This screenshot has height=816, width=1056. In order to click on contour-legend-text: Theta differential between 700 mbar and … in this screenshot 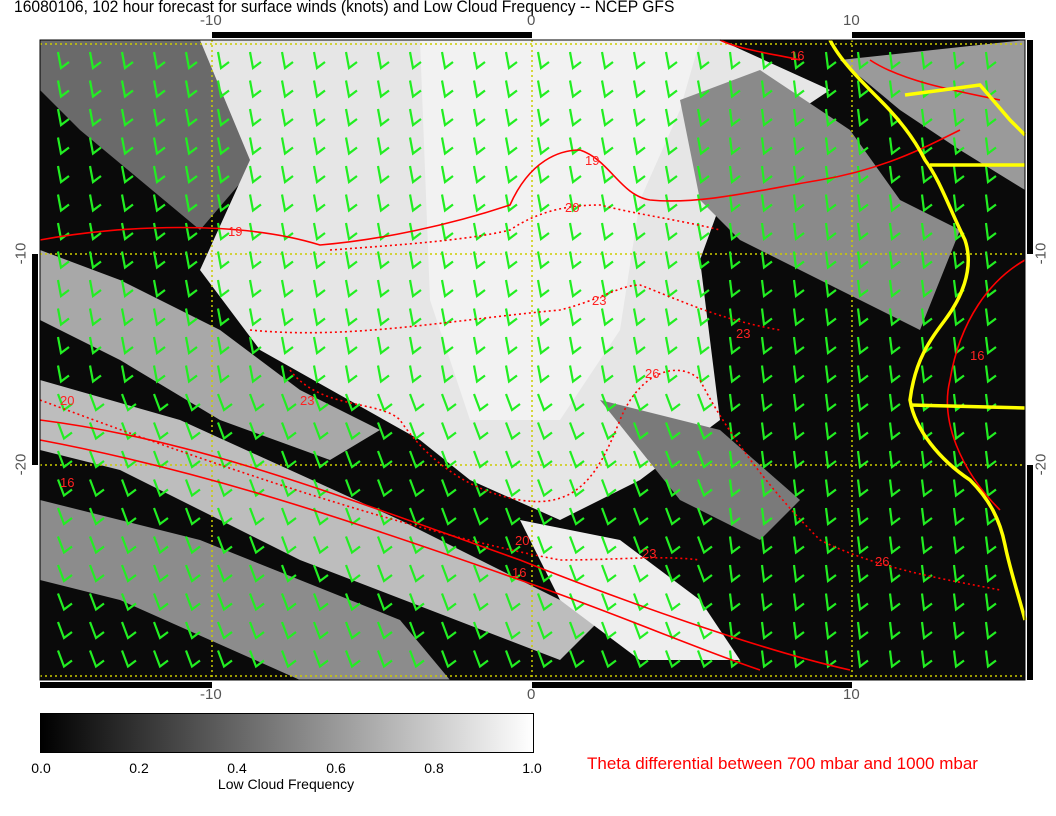, I will do `click(782, 763)`.